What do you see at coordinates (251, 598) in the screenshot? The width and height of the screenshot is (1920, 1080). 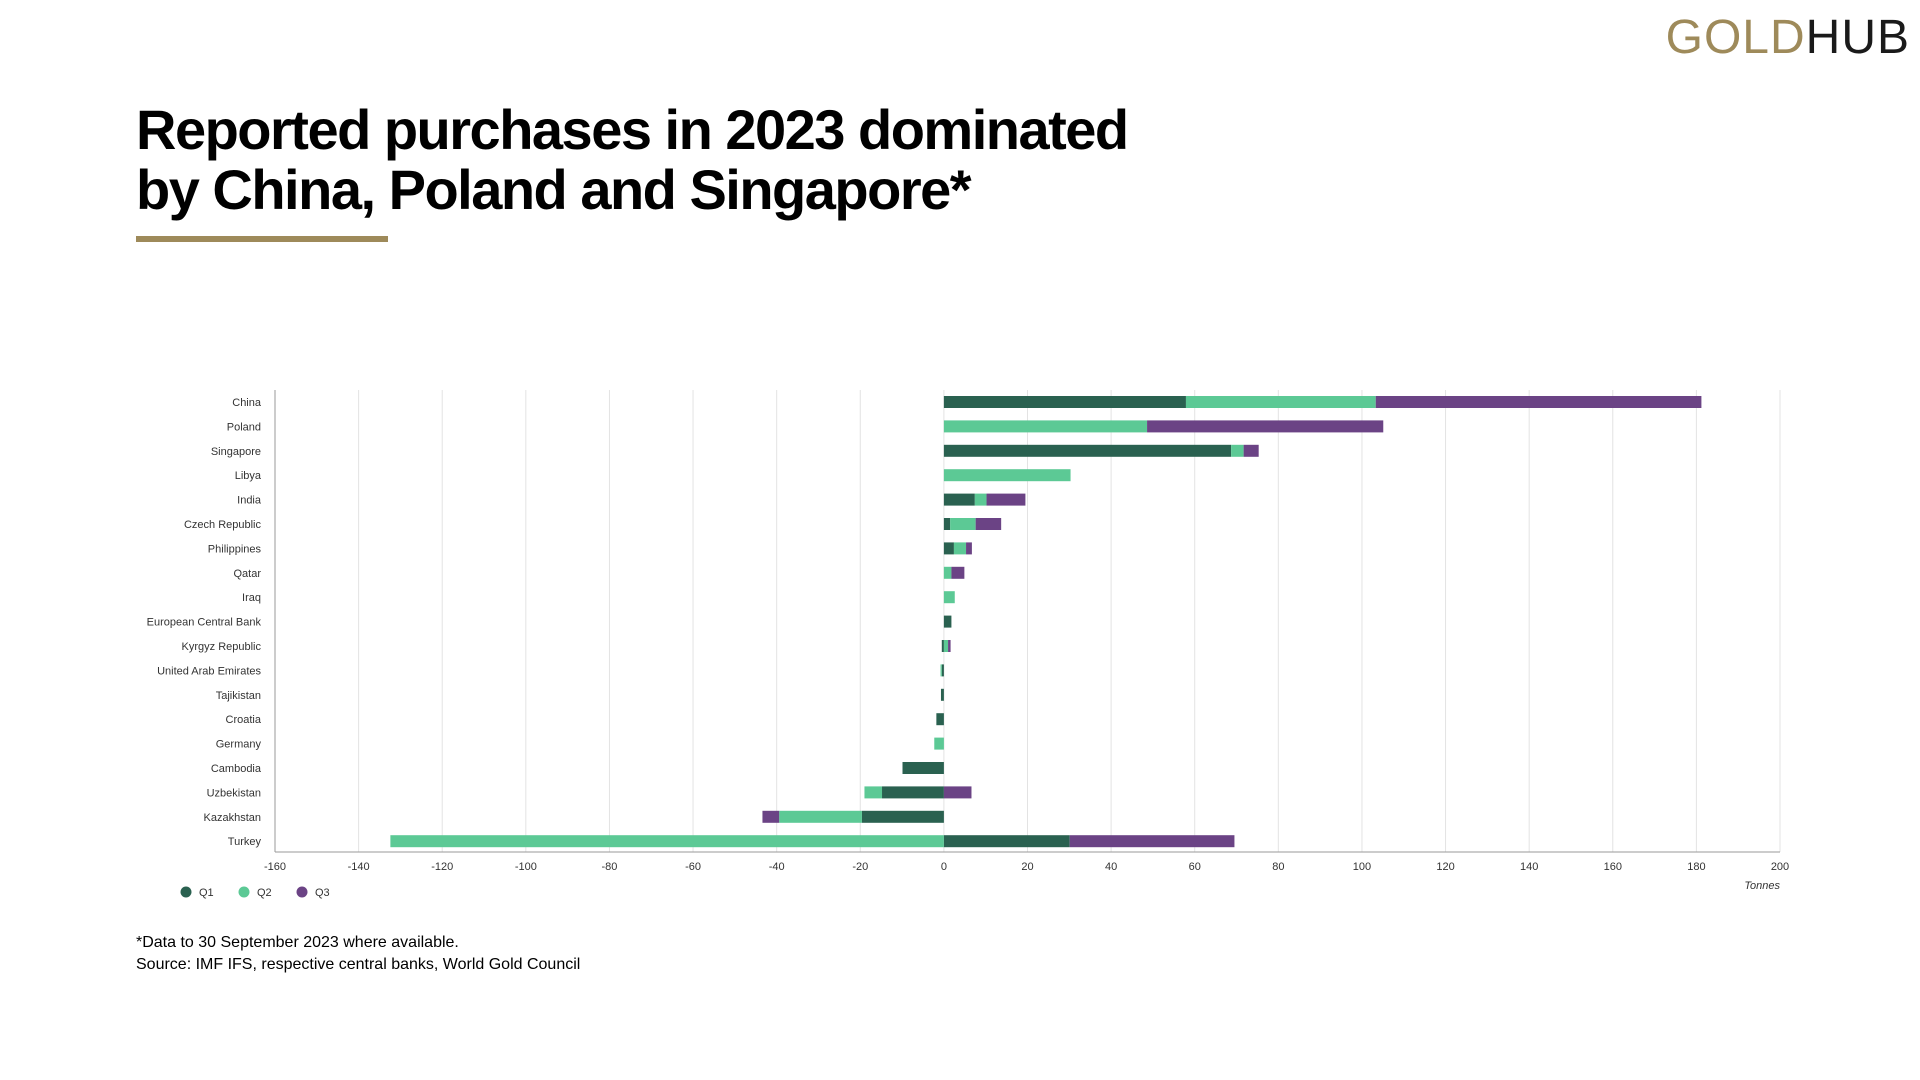 I see `category-label: Iraq` at bounding box center [251, 598].